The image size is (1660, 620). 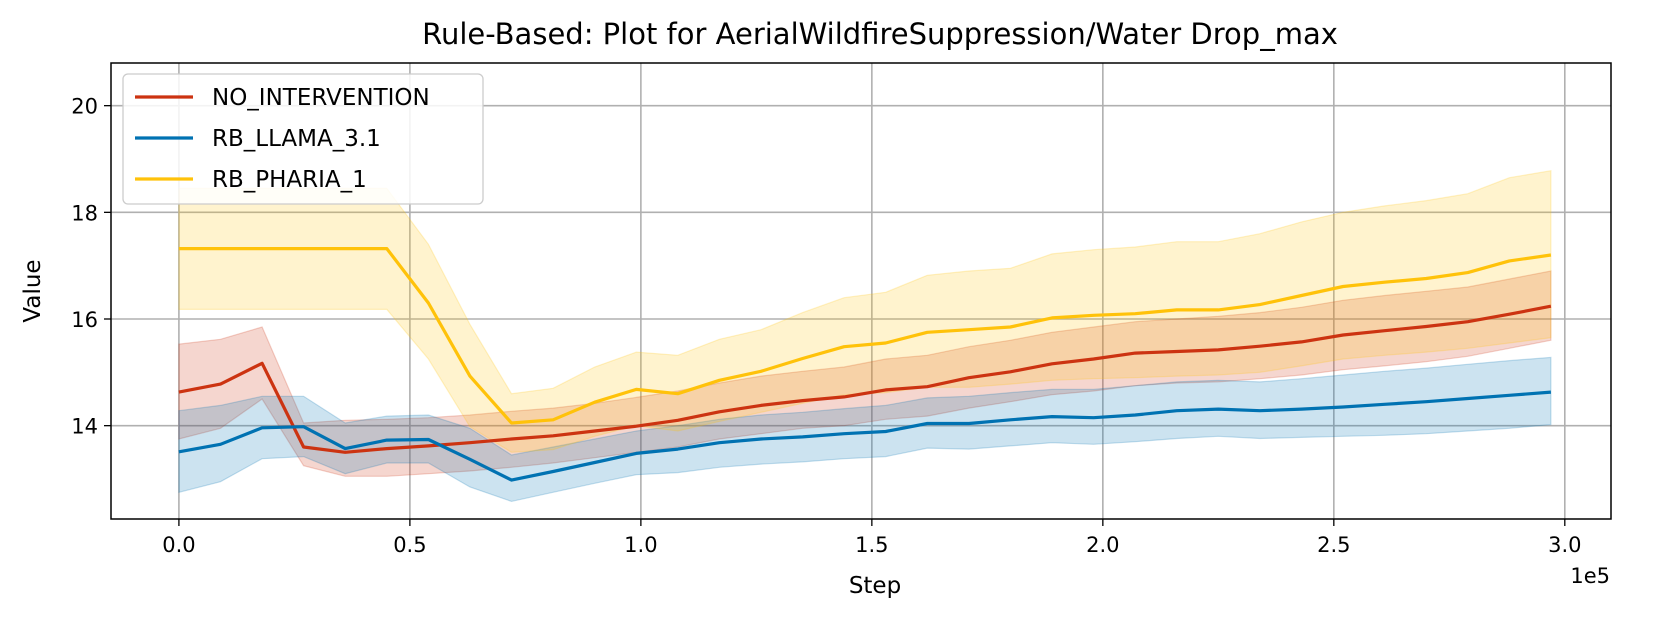 I want to click on x-tick-label: 0.5, so click(x=409, y=545).